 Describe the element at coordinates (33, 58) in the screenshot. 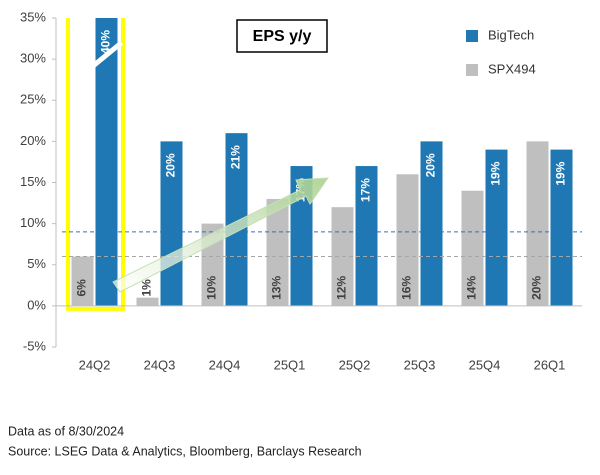

I see `y-tick-label: 30%` at that location.